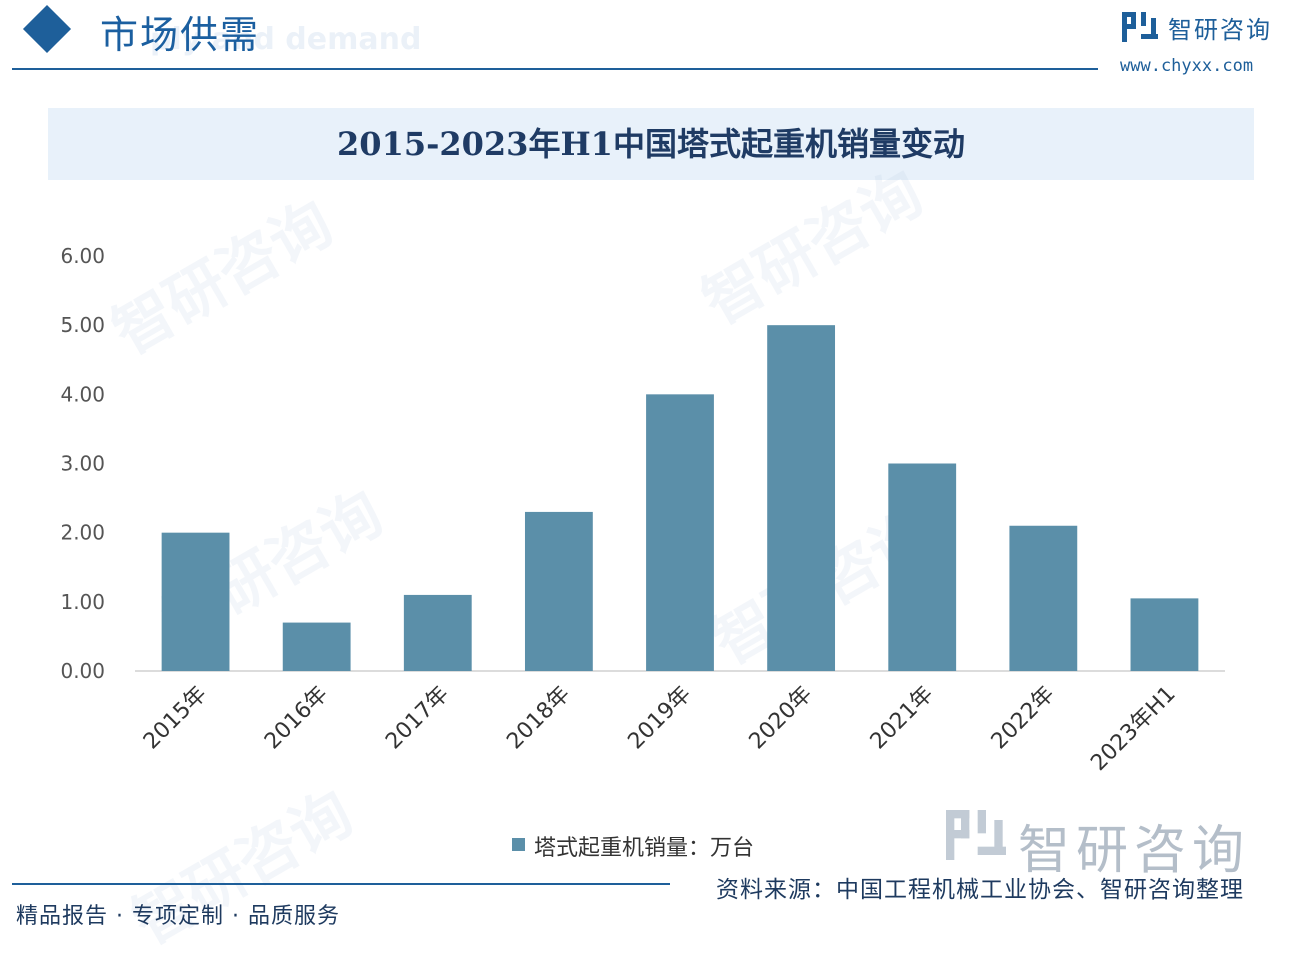  I want to click on brand-logo-icon, so click(1140, 27).